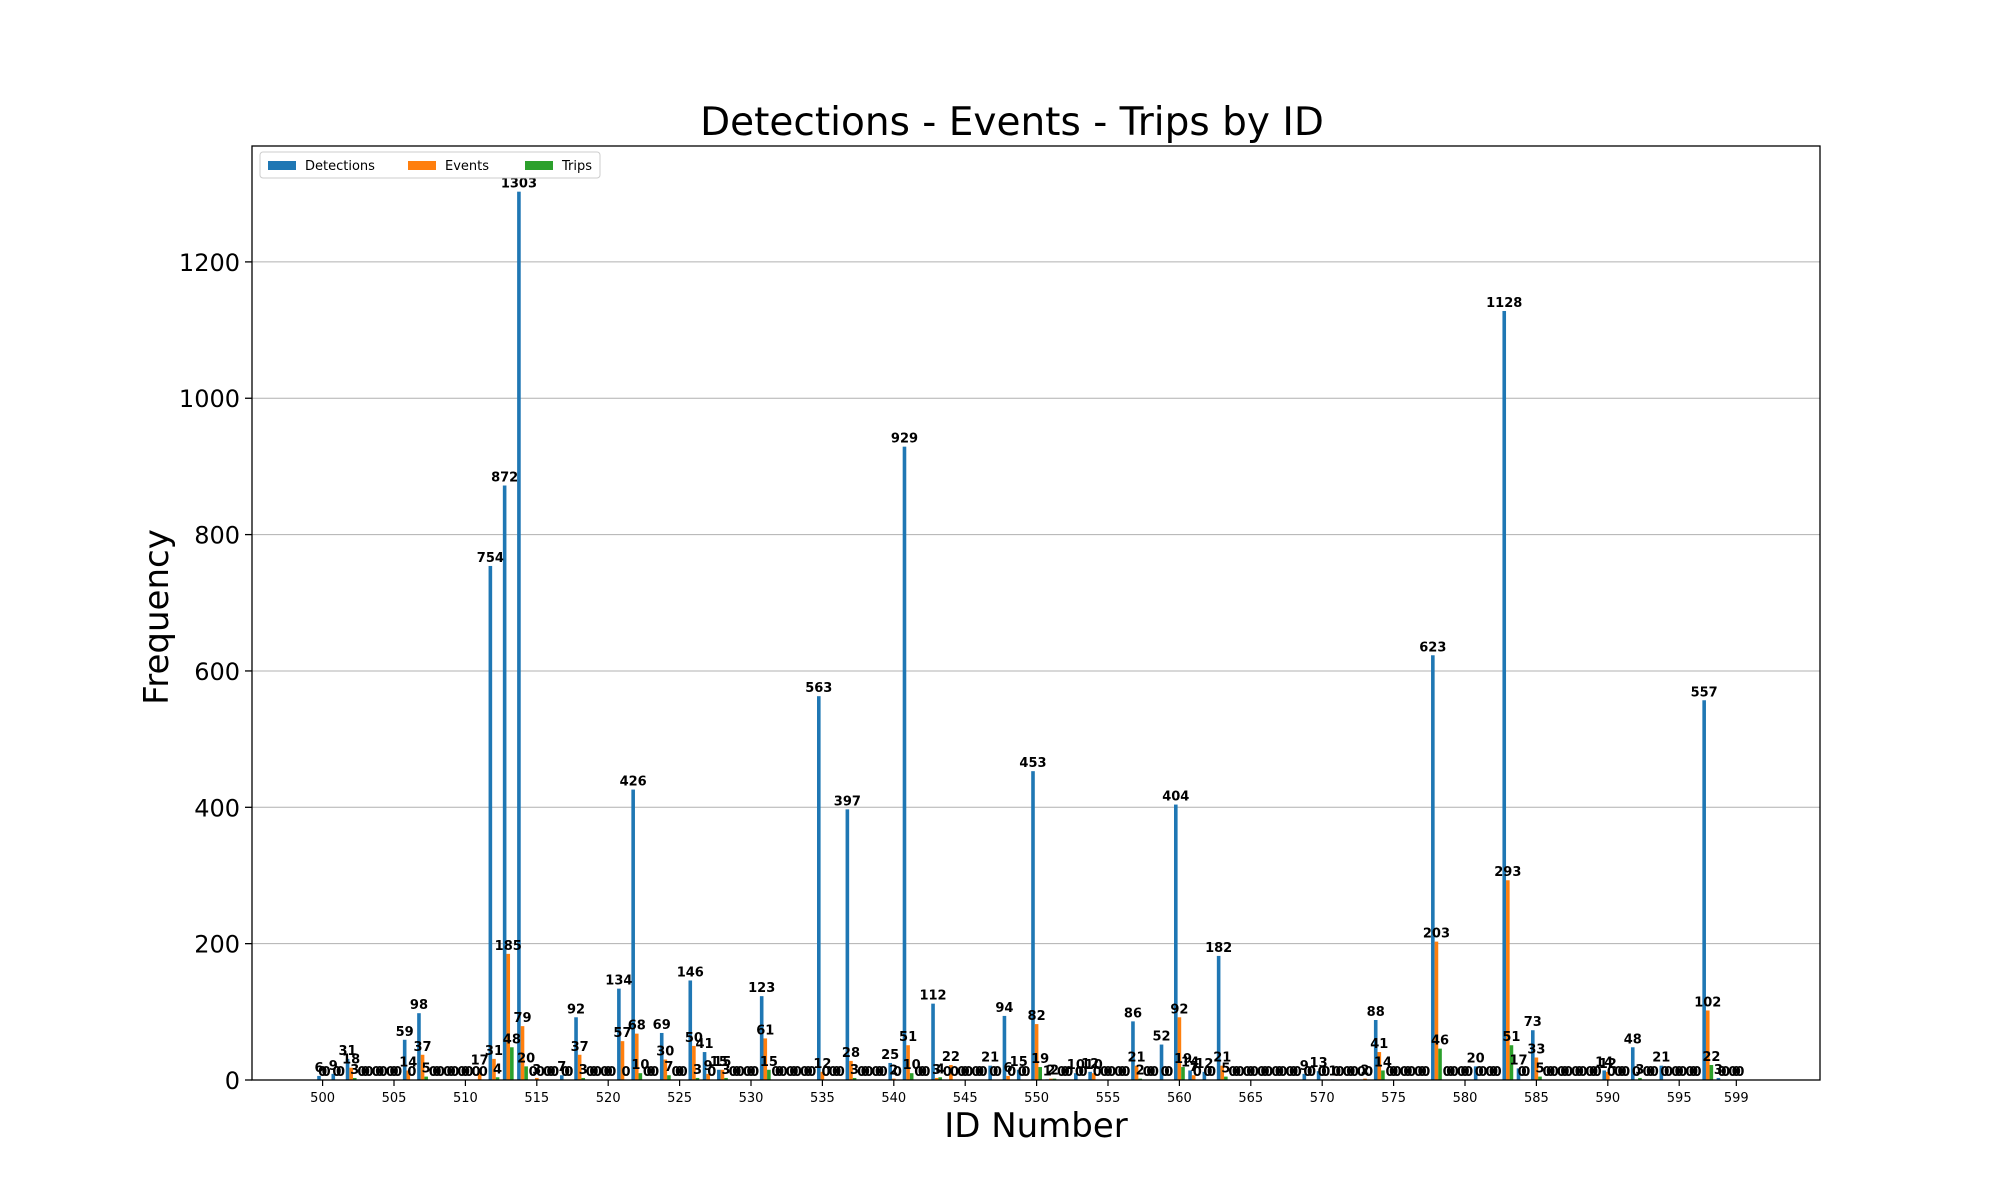  What do you see at coordinates (808, 1072) in the screenshot?
I see `data-label-events-534: 0` at bounding box center [808, 1072].